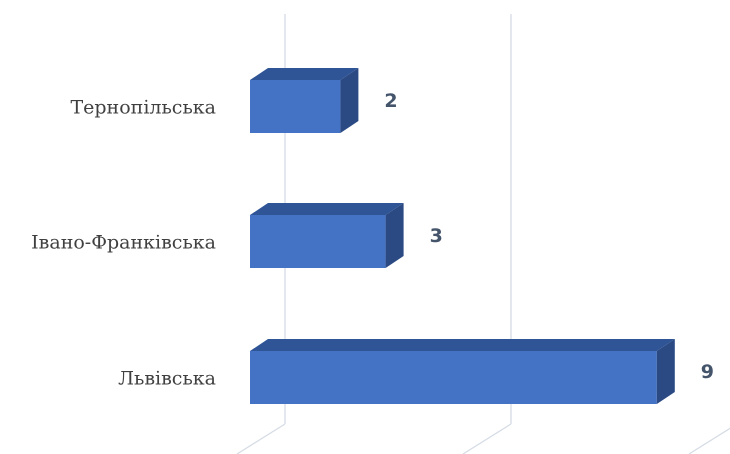  Describe the element at coordinates (123, 243) in the screenshot. I see `category-label: Івано-Франківська` at that location.